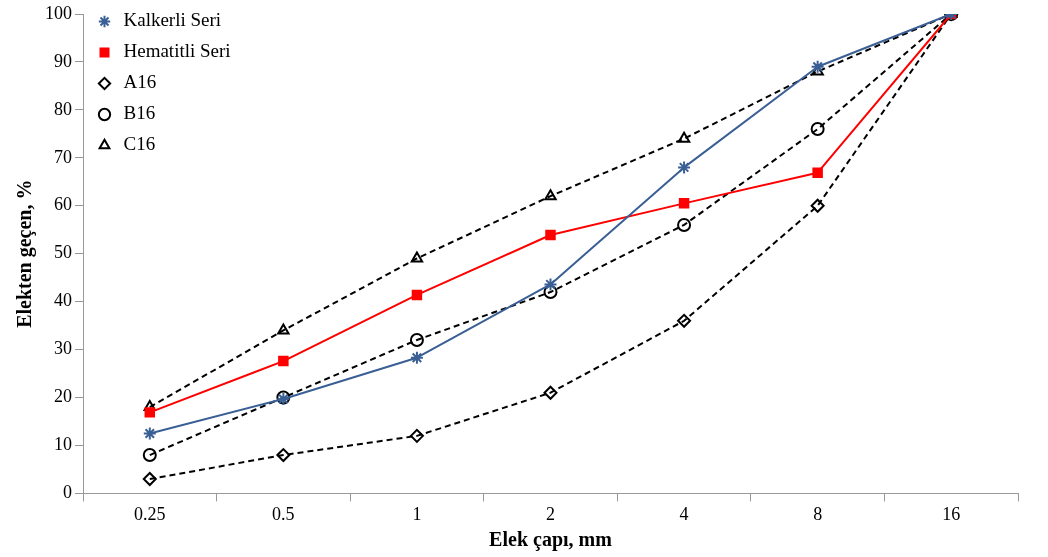 The height and width of the screenshot is (557, 1048). I want to click on y-tick-label: 90, so click(63, 60).